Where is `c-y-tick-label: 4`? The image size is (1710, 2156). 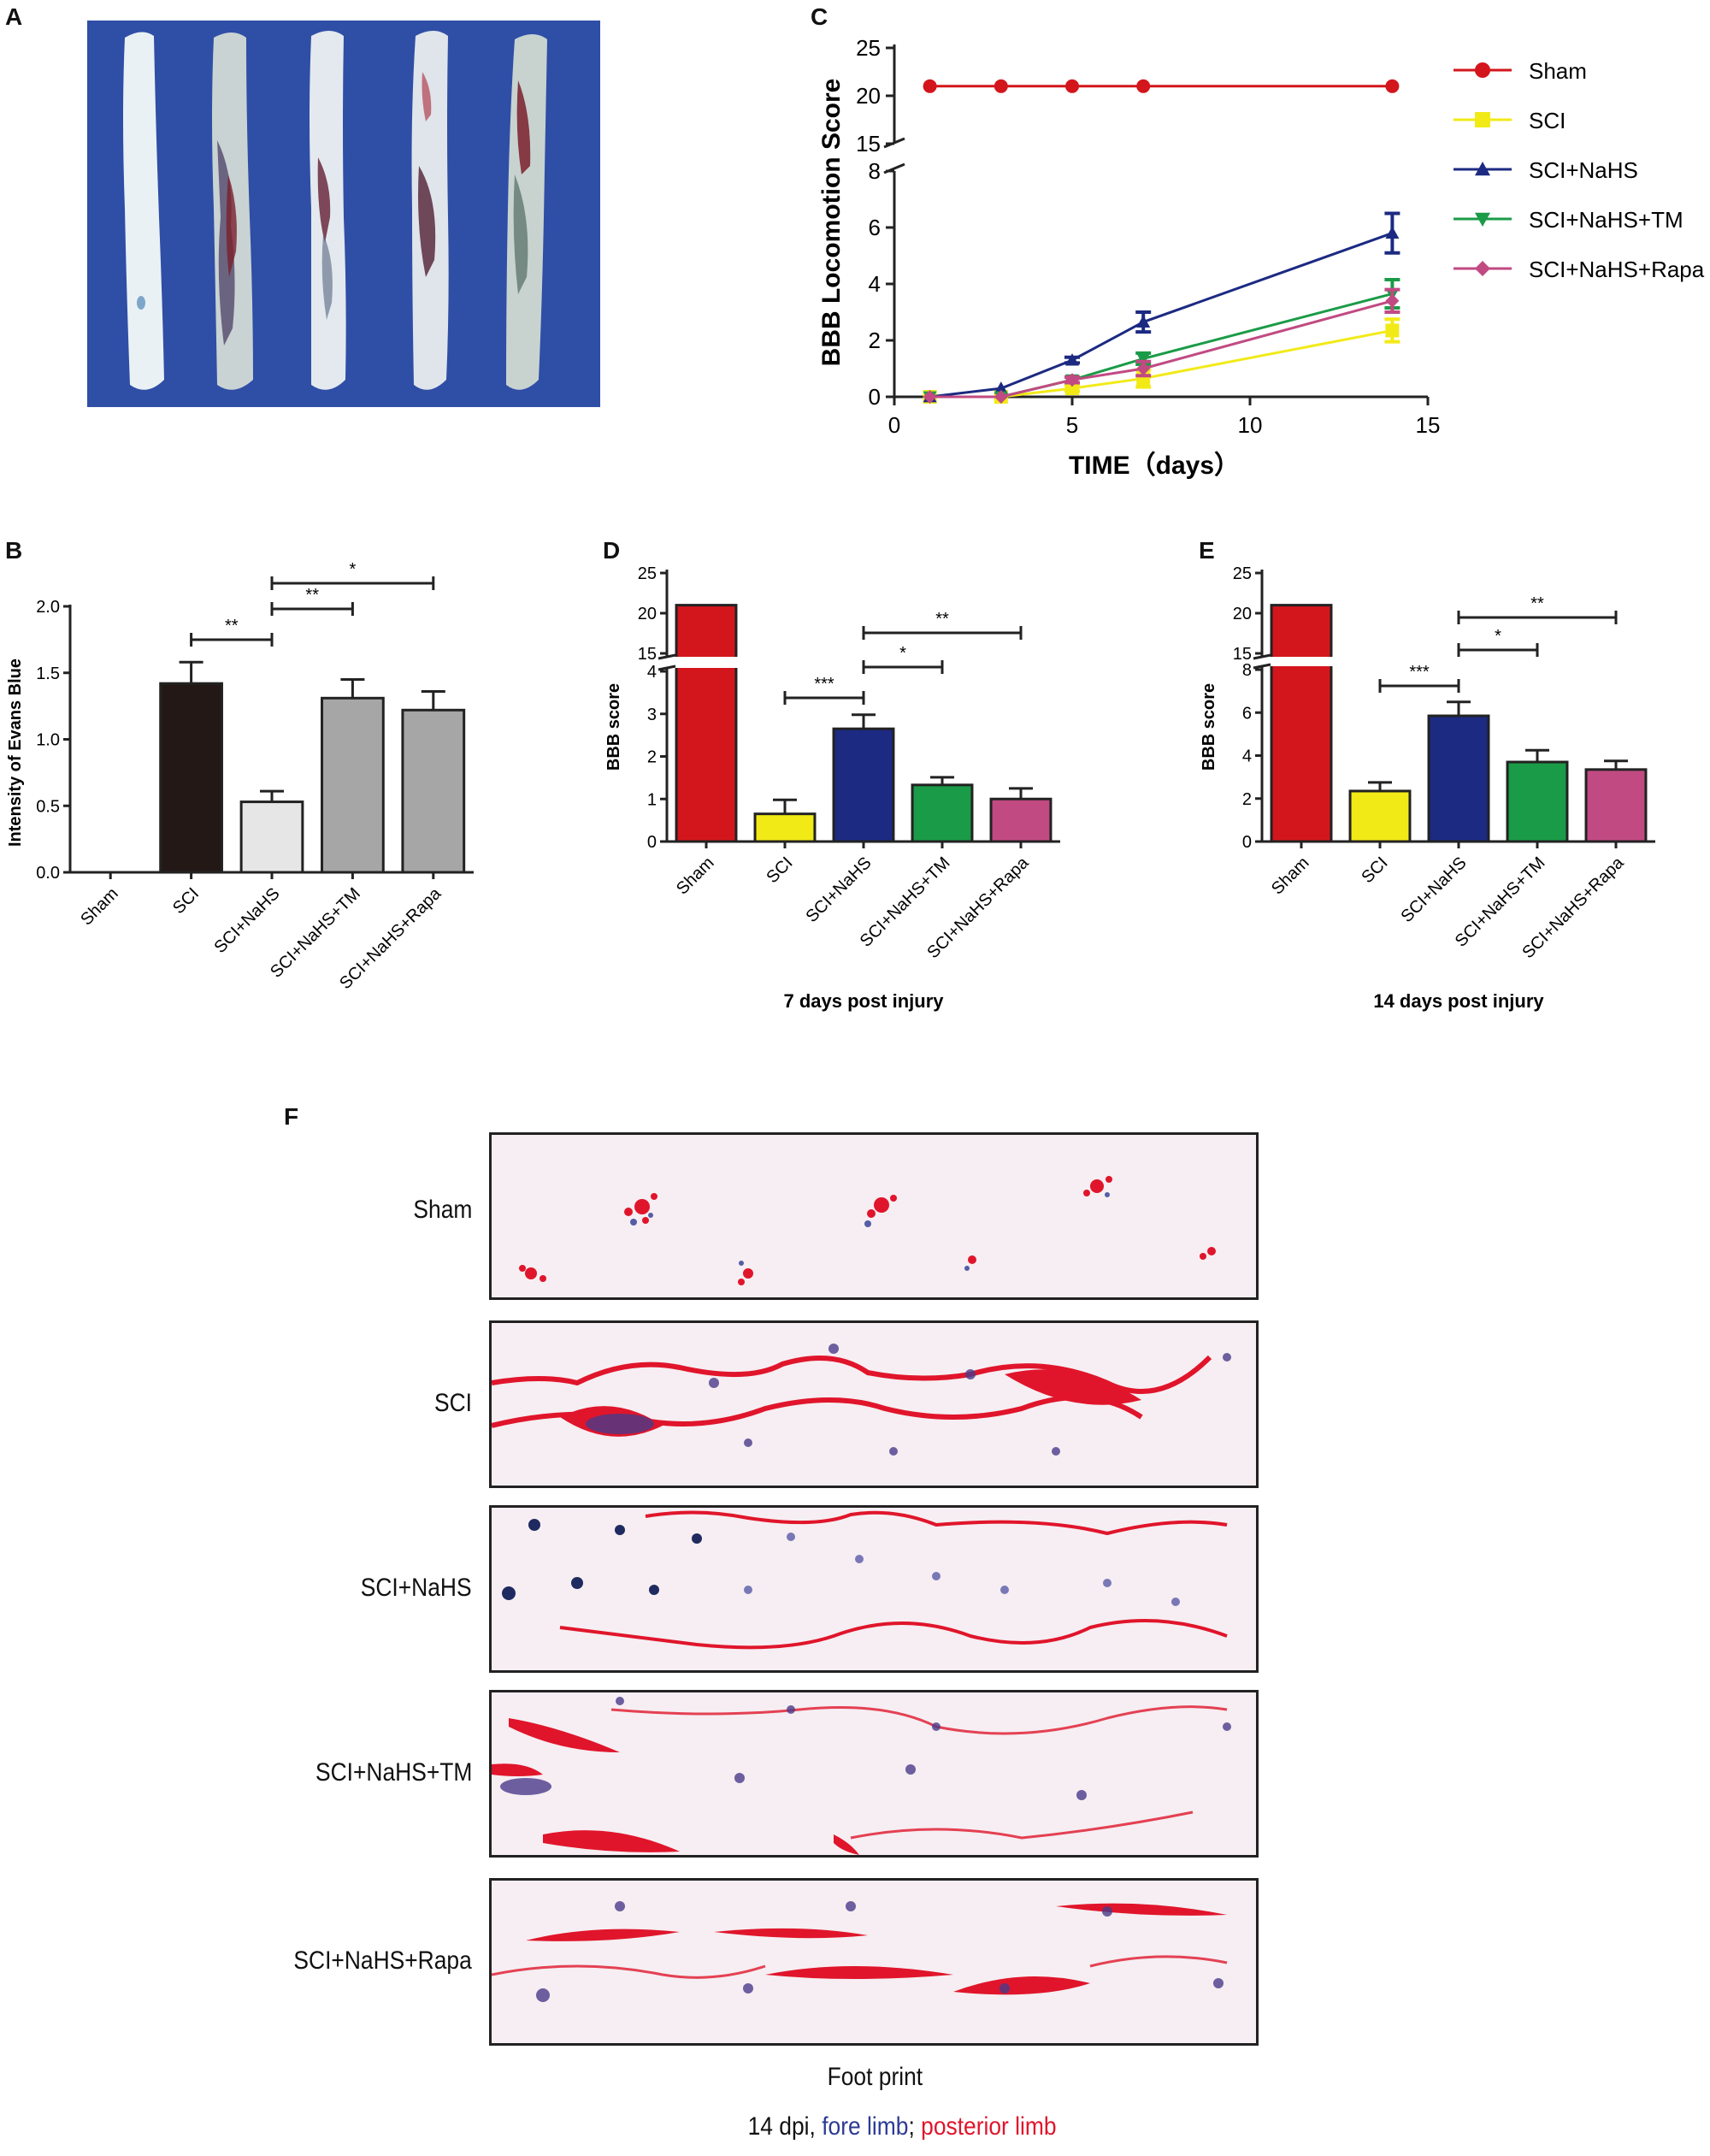 c-y-tick-label: 4 is located at coordinates (875, 284).